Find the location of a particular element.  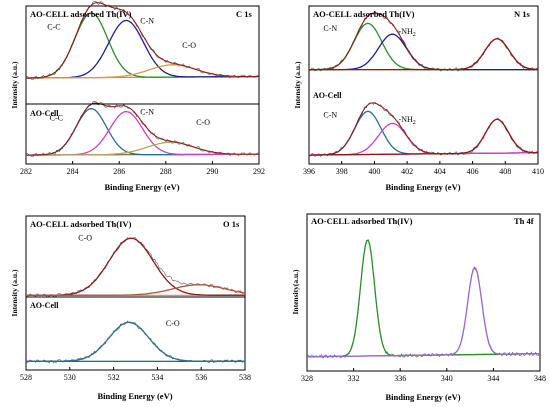

n1s-top-peak-nh2 is located at coordinates (423, 52).